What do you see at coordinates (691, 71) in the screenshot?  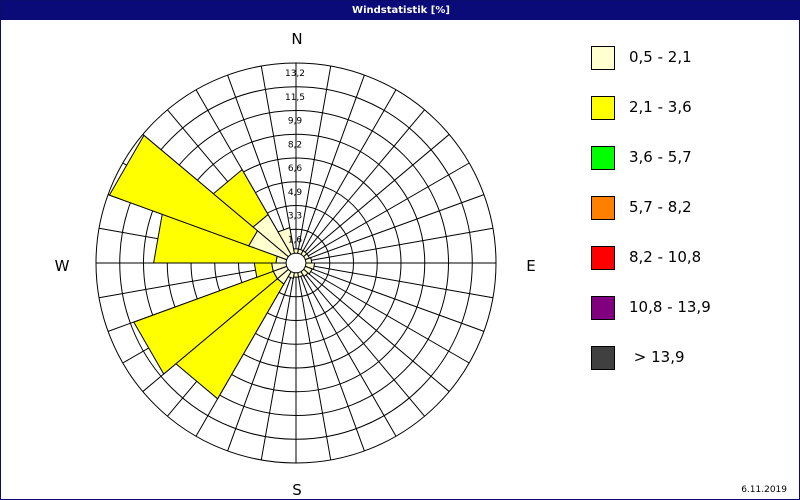 I see `legend-item: 0,5 - 2,1` at bounding box center [691, 71].